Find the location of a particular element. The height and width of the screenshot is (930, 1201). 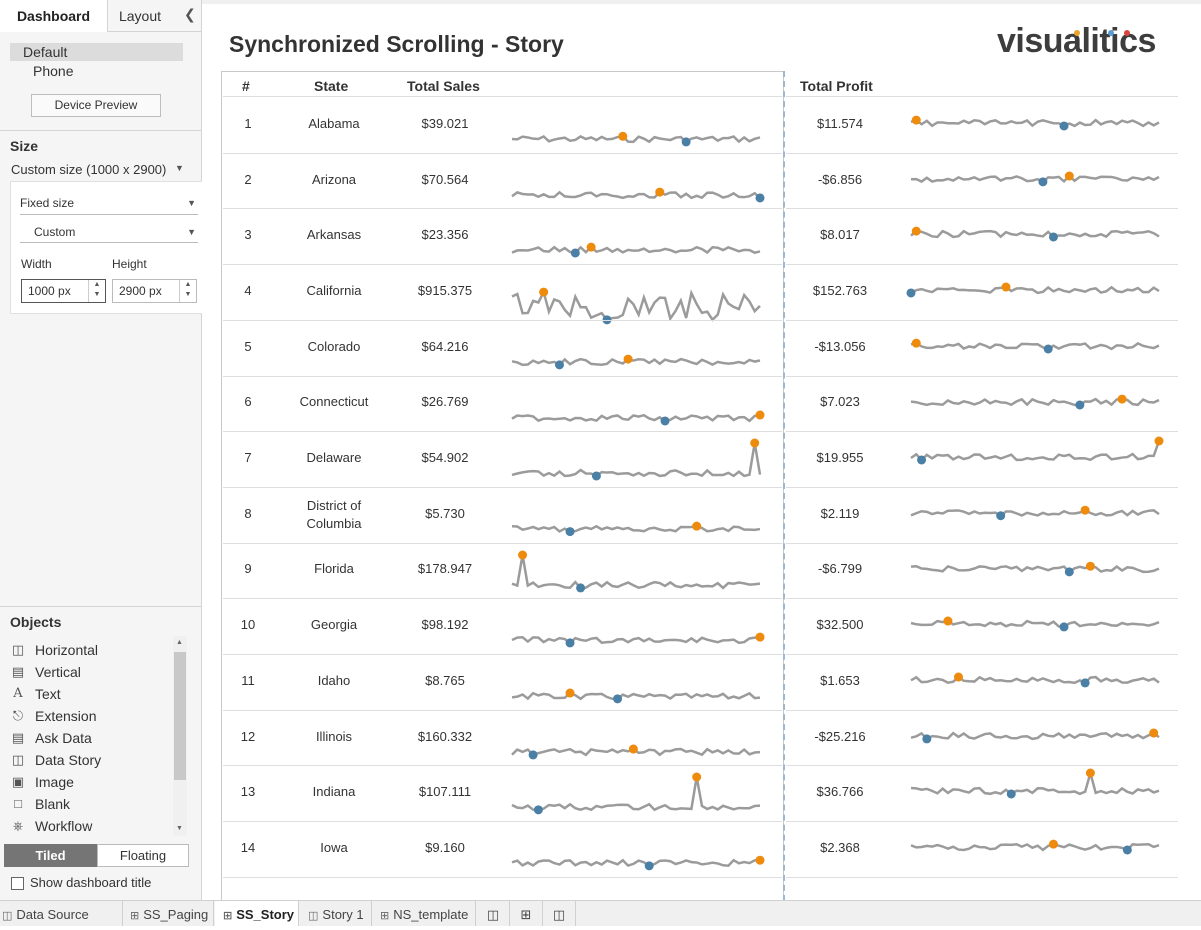

device-phone: Phone is located at coordinates (53, 71).